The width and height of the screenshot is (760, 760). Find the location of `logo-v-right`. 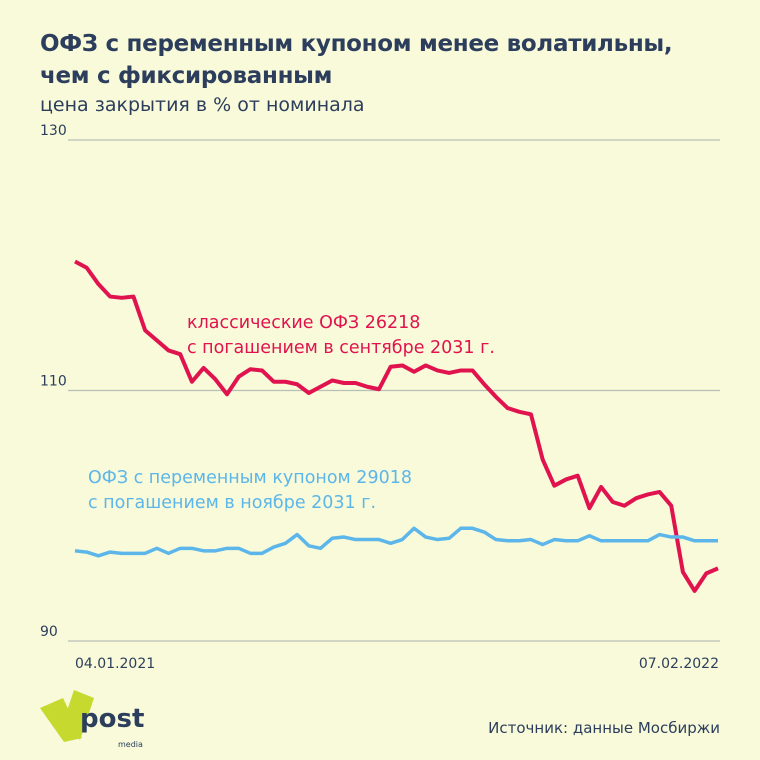

logo-v-right is located at coordinates (79, 715).